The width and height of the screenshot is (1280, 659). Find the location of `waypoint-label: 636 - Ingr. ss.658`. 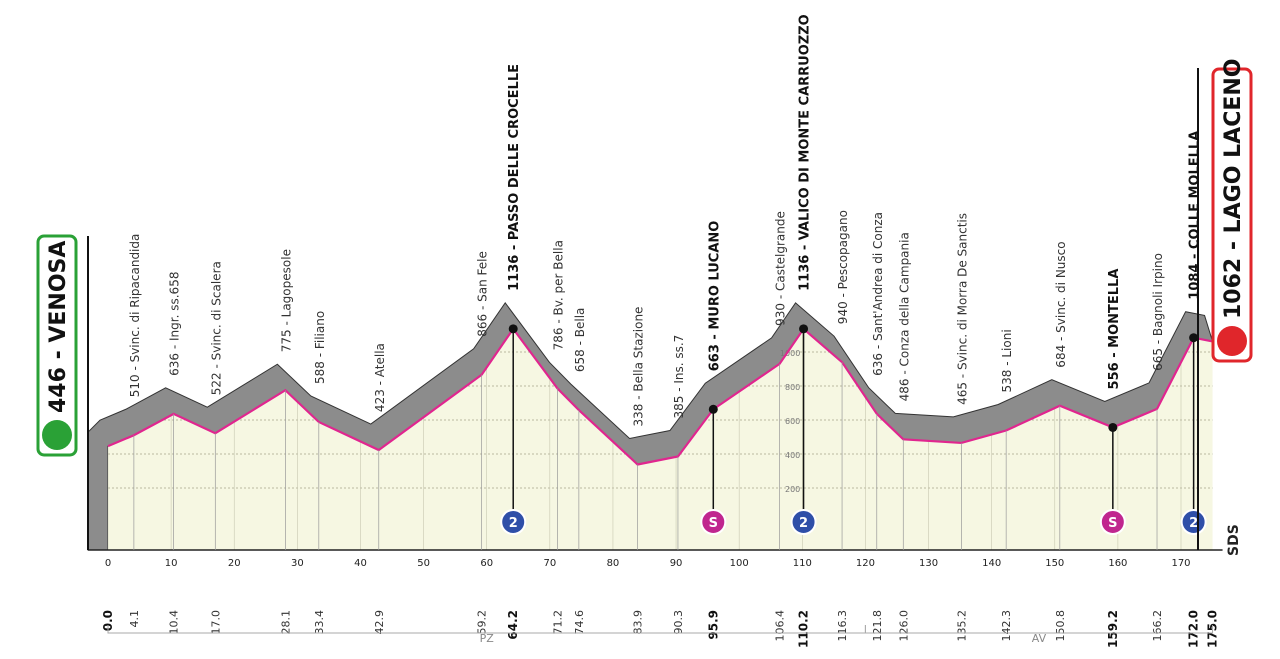

waypoint-label: 636 - Ingr. ss.658 is located at coordinates (175, 324).